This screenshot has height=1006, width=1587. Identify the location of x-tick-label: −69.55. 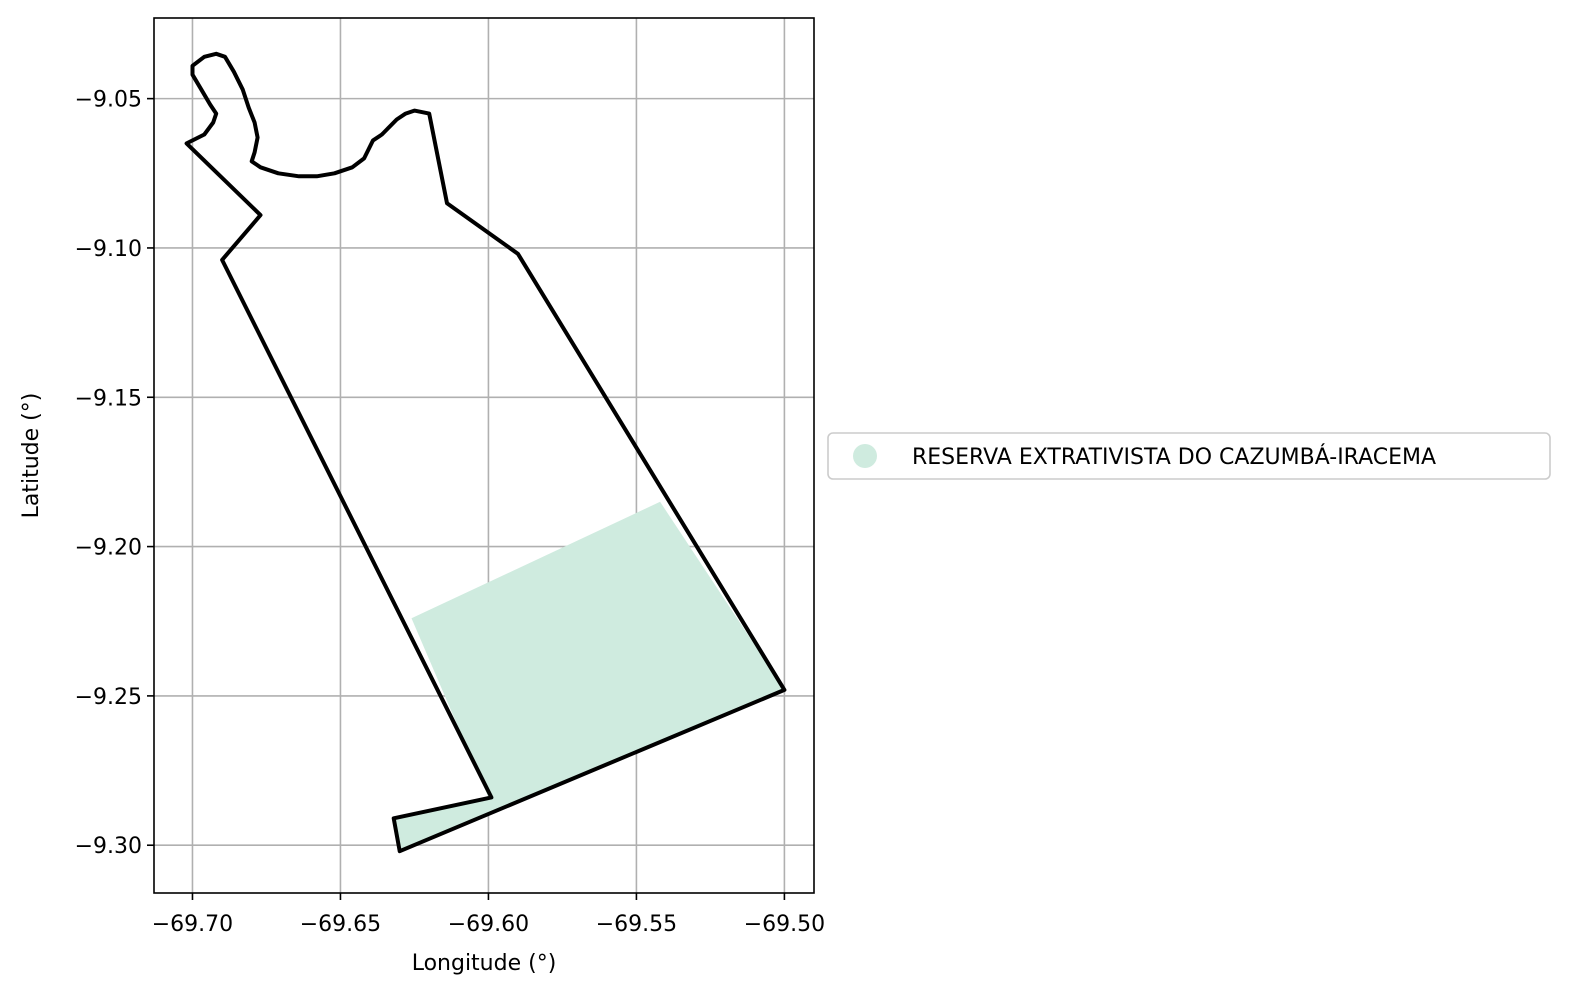
(636, 924).